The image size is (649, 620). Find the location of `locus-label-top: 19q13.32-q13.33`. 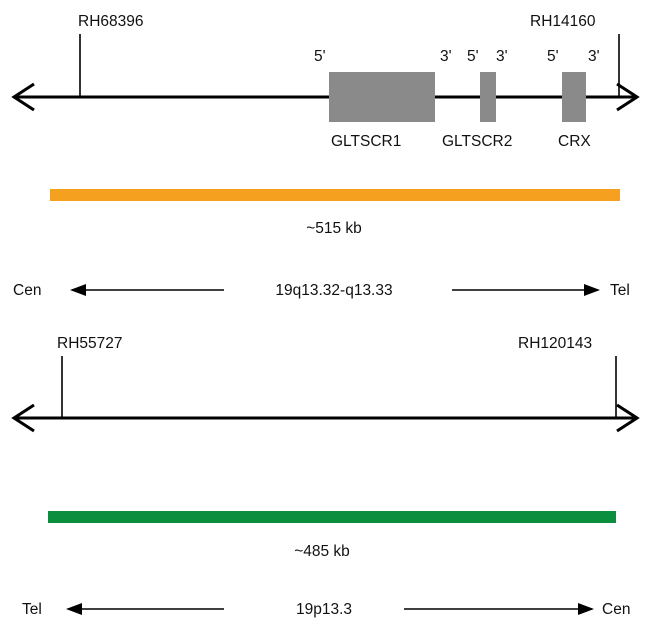

locus-label-top: 19q13.32-q13.33 is located at coordinates (333, 290).